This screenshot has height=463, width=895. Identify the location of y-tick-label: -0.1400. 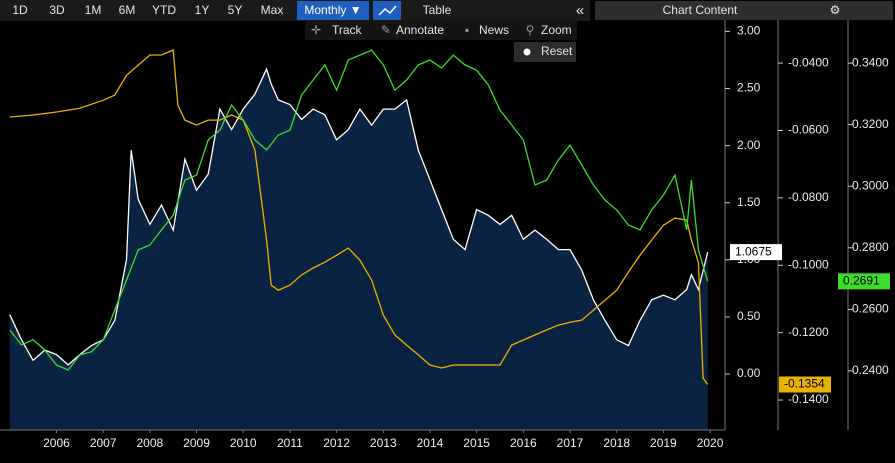
(808, 399).